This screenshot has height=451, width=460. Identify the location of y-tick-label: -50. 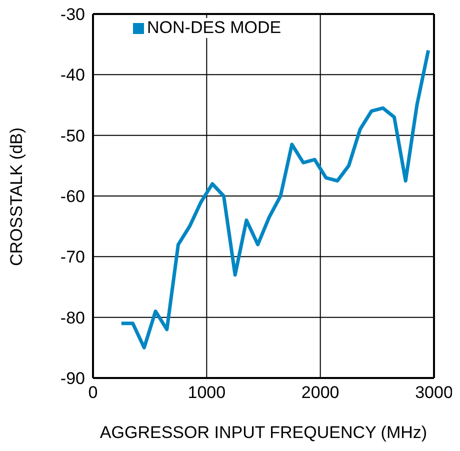
(72, 136).